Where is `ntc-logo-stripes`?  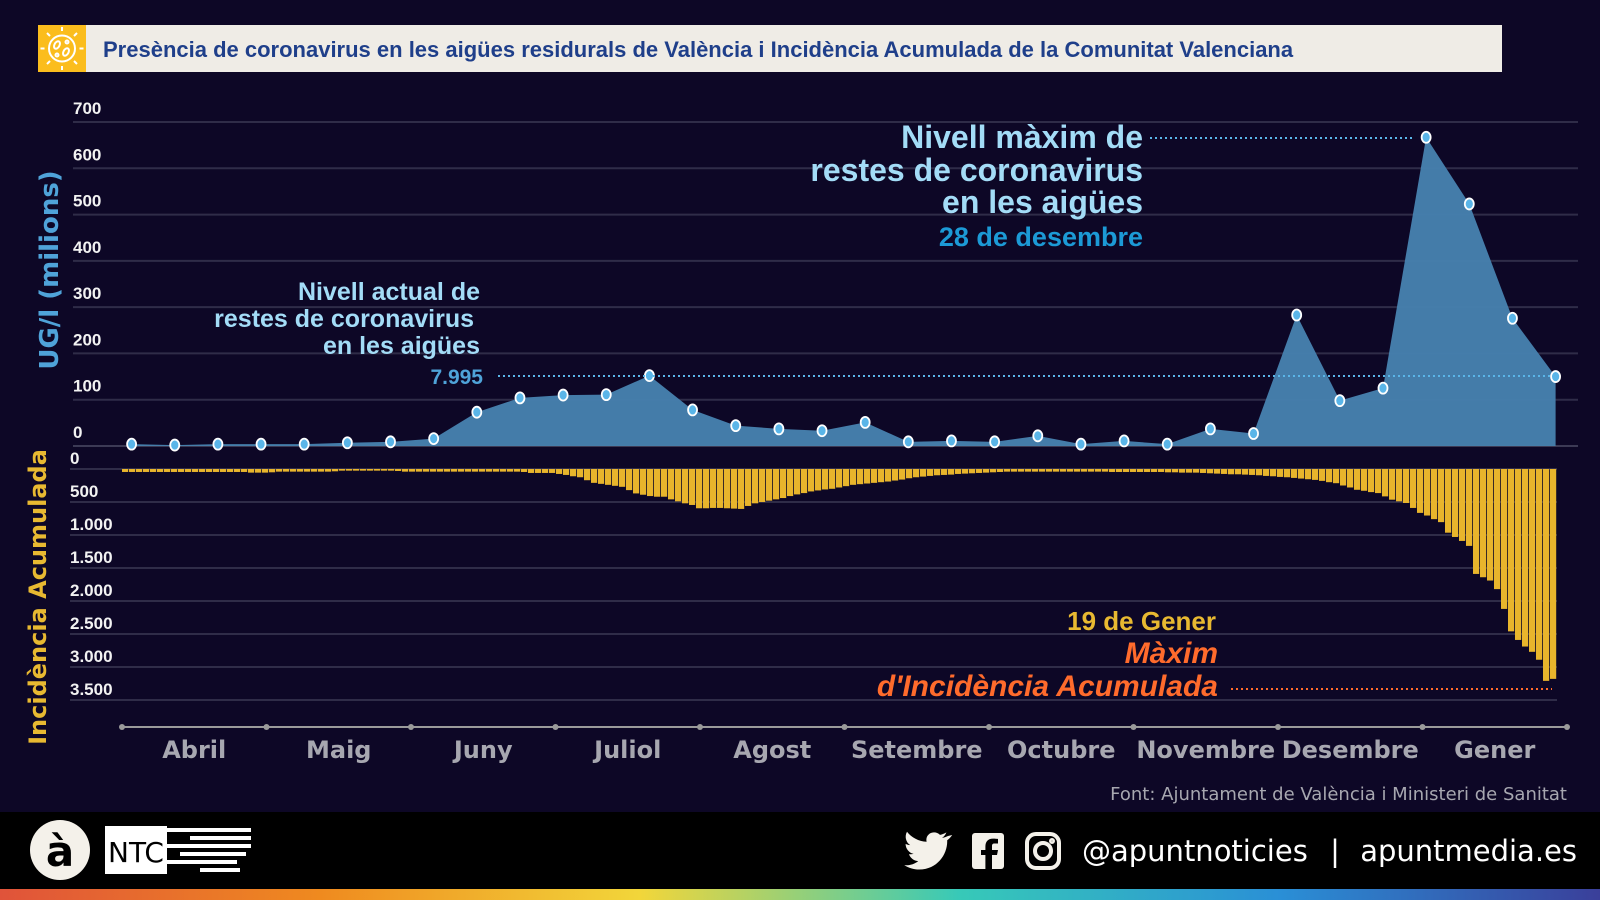
ntc-logo-stripes is located at coordinates (209, 850).